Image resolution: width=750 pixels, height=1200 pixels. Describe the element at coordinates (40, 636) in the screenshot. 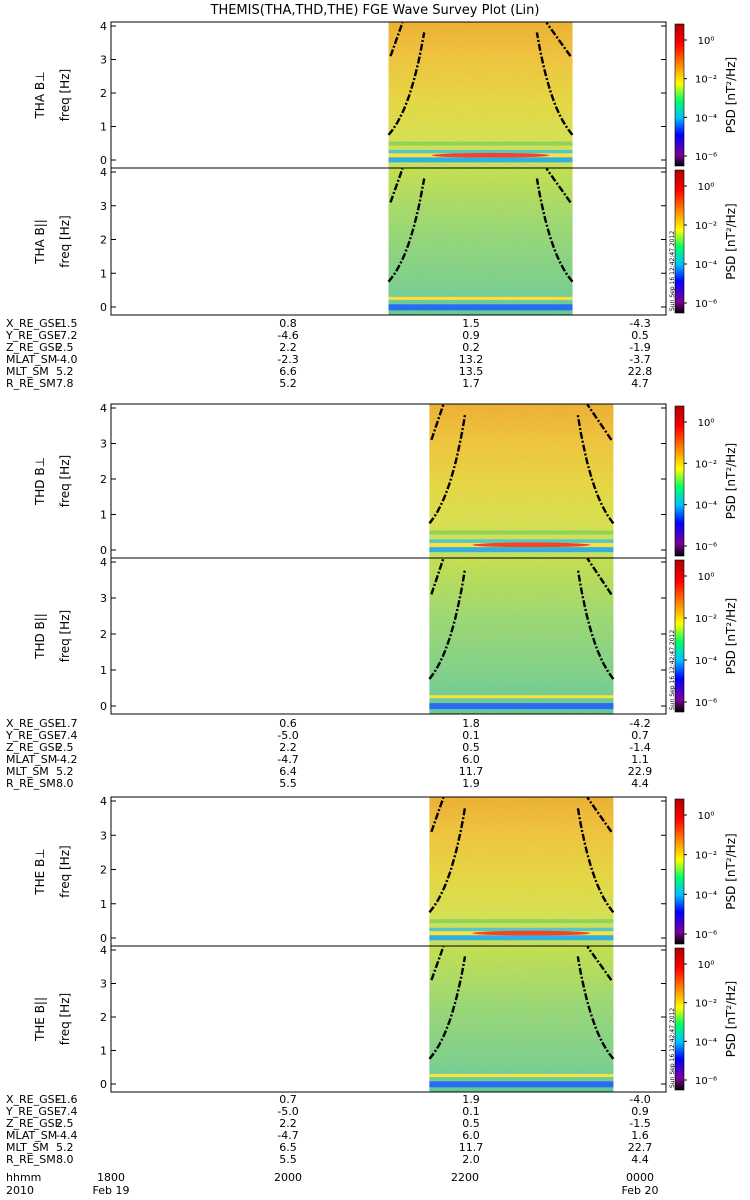

I see `panel-label: THD B||` at that location.